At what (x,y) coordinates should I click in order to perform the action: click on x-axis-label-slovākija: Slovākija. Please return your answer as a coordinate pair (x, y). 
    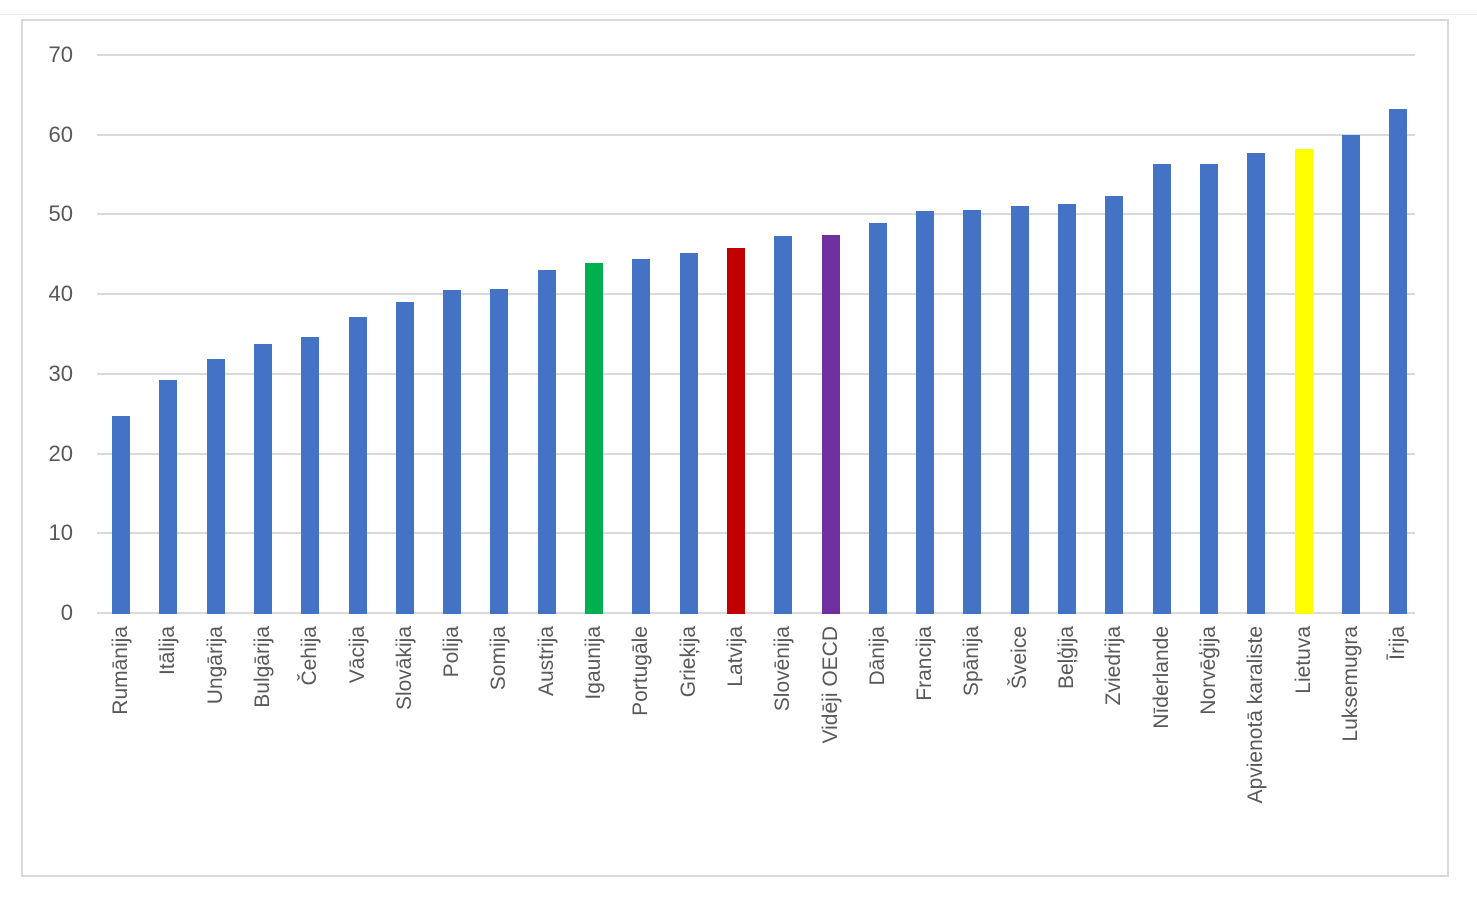
    Looking at the image, I should click on (404, 668).